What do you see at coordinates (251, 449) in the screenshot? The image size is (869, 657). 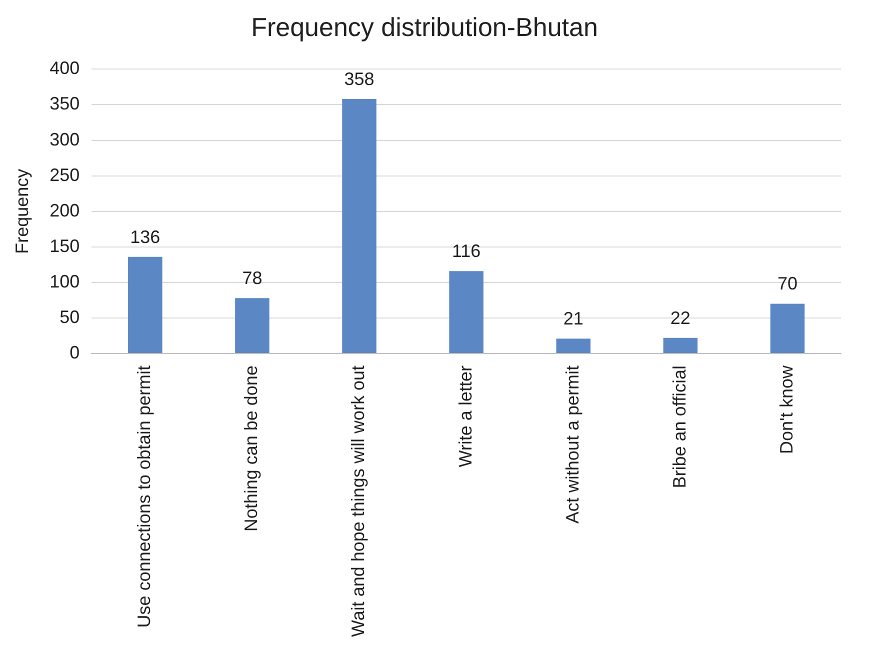 I see `x-tick-label: Nothing can be done` at bounding box center [251, 449].